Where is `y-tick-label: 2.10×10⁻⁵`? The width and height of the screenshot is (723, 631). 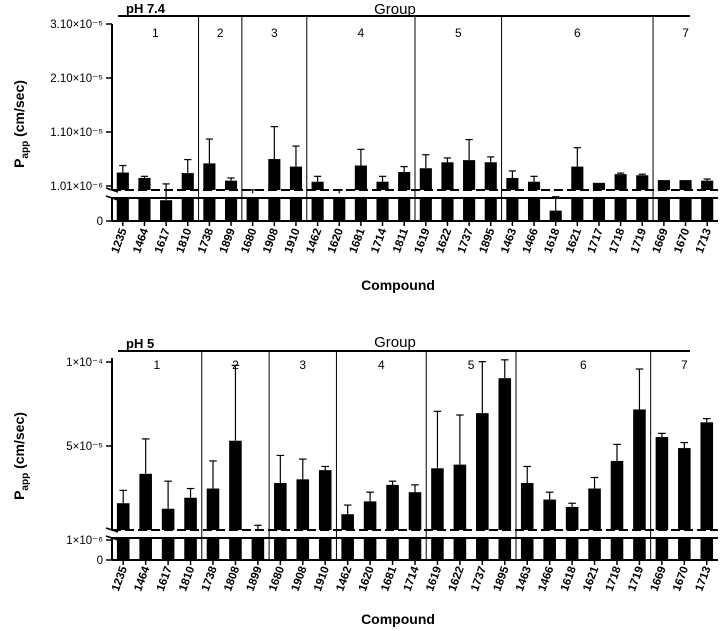 y-tick-label: 2.10×10⁻⁵ is located at coordinates (76, 79).